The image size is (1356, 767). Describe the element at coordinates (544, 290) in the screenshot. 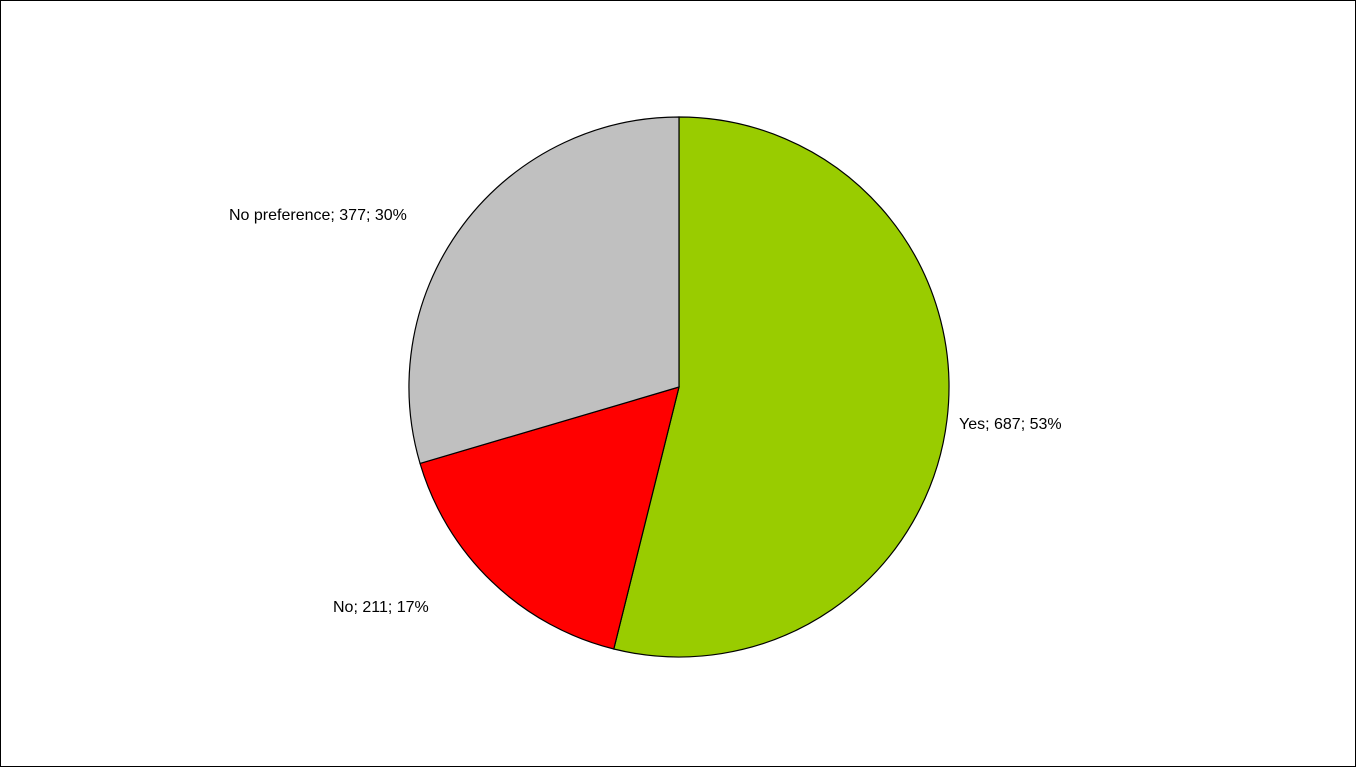

I see `pie-slice-no-preference` at that location.